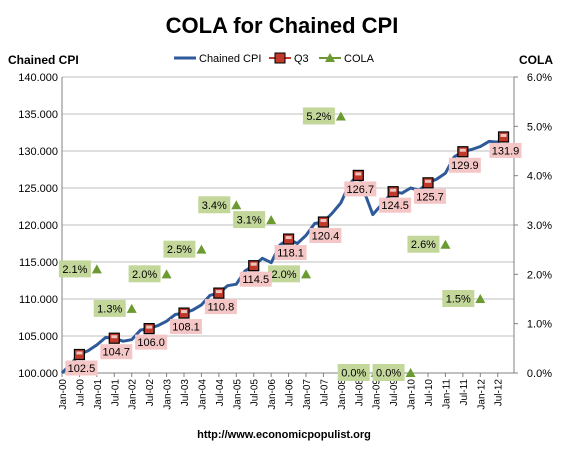 Image resolution: width=561 pixels, height=461 pixels. What do you see at coordinates (220, 393) in the screenshot?
I see `x-tick-label: Jul-04` at bounding box center [220, 393].